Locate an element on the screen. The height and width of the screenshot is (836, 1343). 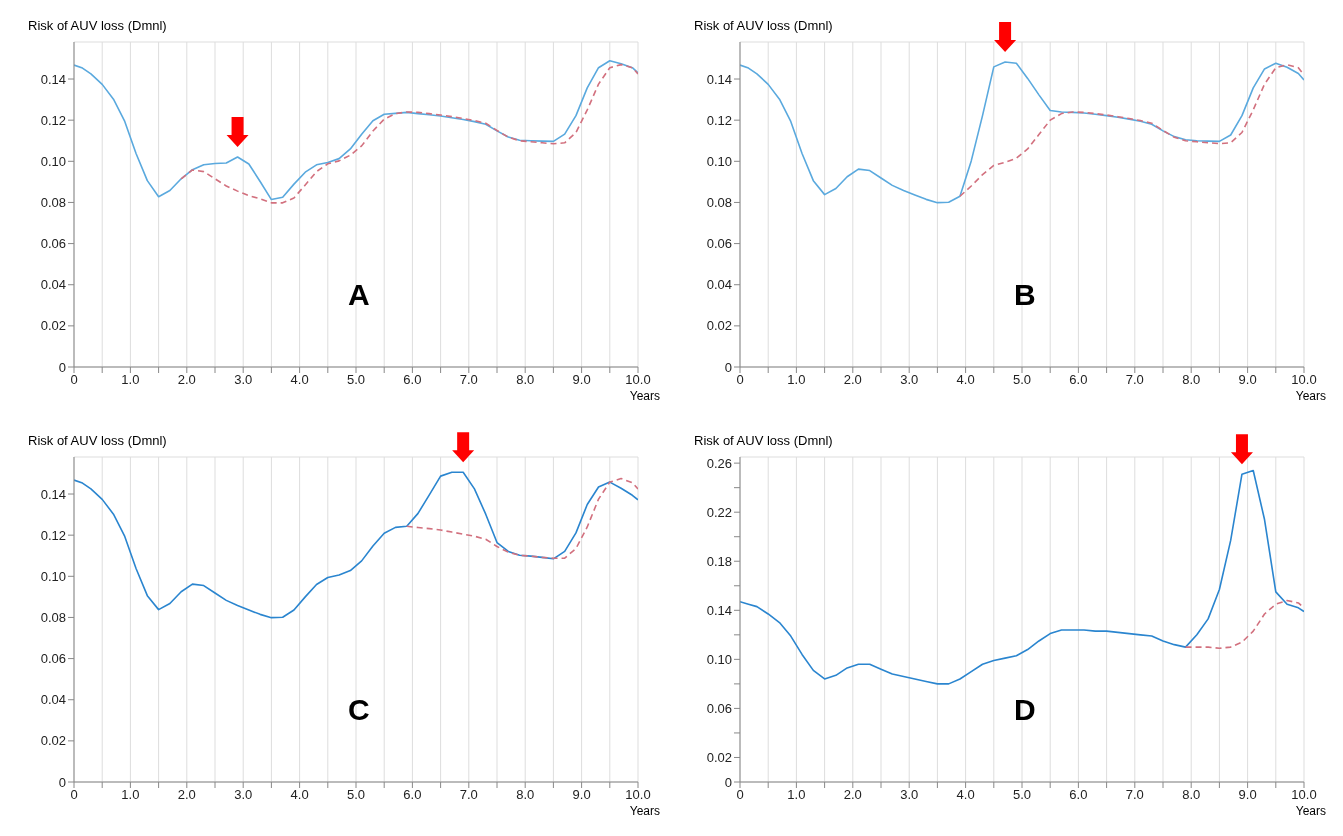
annotation: B is located at coordinates (1025, 295).